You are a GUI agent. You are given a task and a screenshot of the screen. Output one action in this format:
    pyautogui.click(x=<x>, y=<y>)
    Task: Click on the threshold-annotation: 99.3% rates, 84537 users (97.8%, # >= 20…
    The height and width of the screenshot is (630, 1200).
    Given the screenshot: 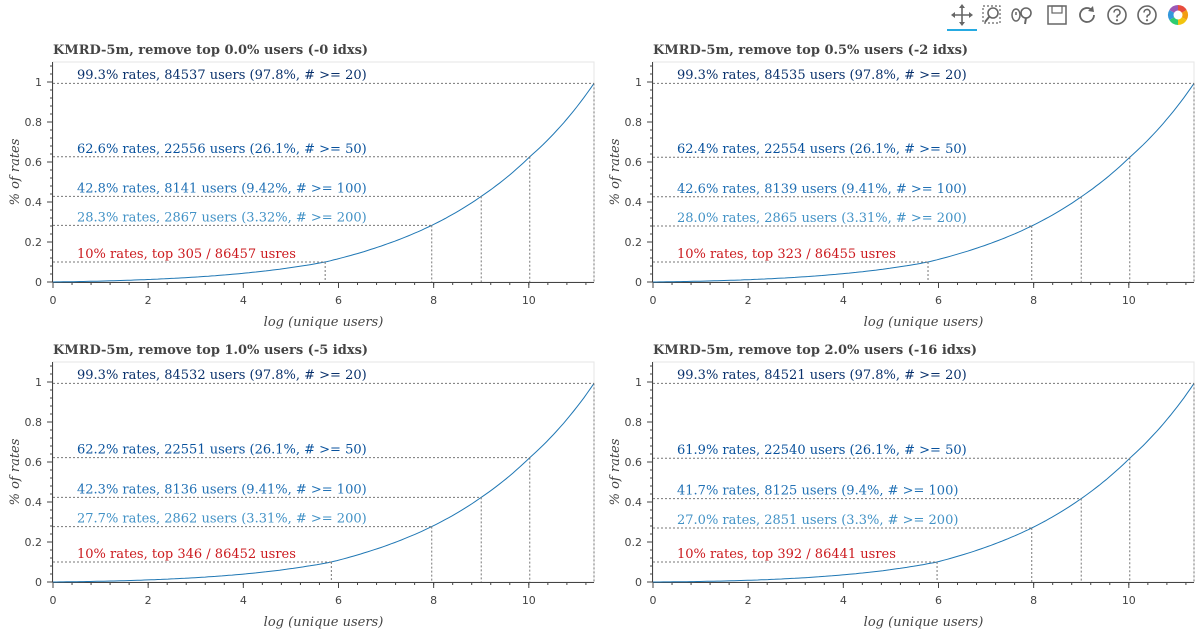 What is the action you would take?
    pyautogui.click(x=222, y=75)
    